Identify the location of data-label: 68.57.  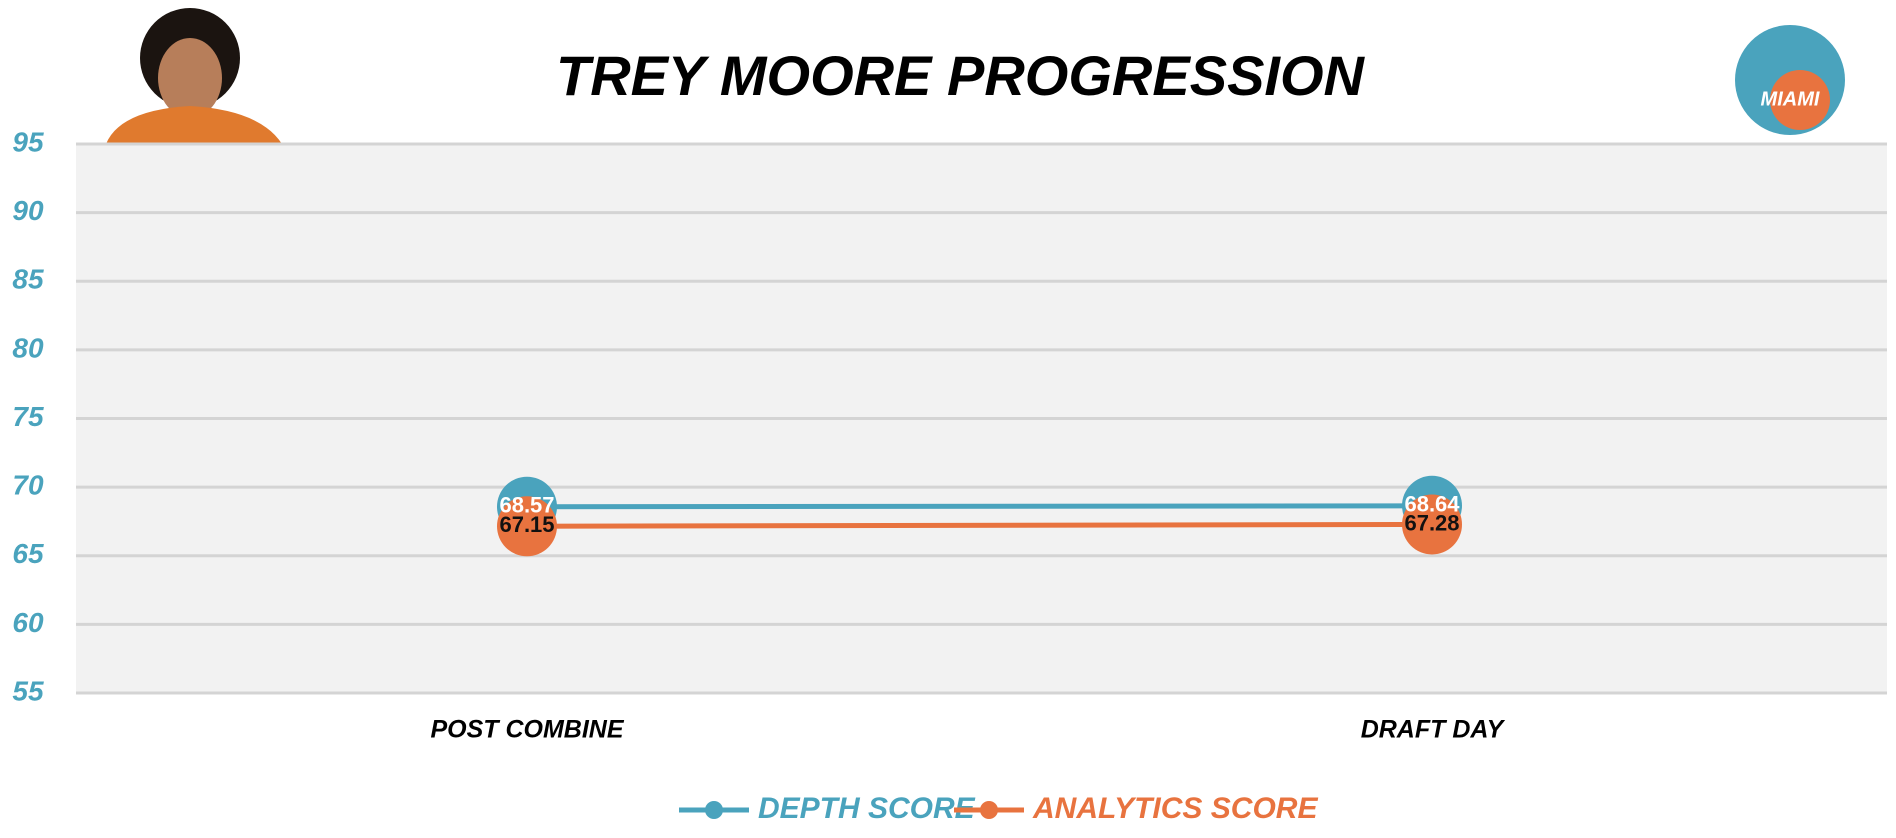
(526, 505).